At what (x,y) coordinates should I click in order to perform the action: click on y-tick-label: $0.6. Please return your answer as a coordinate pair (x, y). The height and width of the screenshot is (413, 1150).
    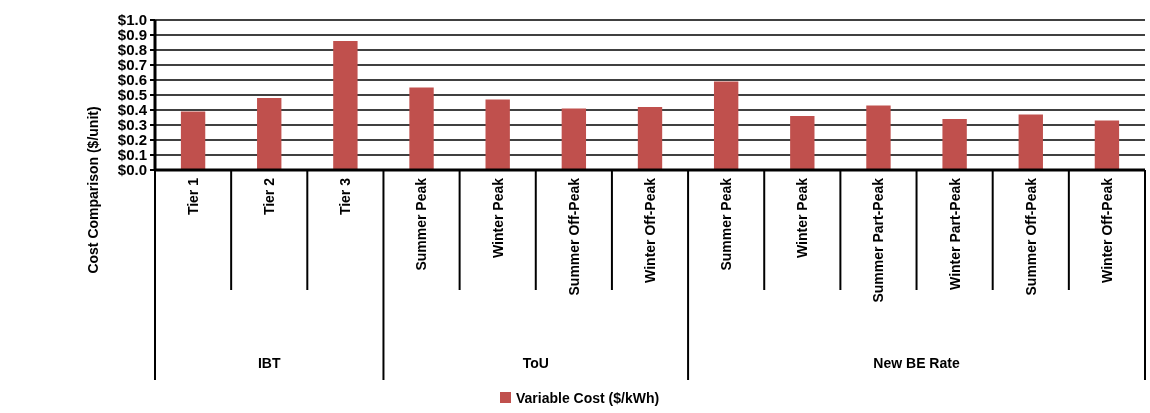
    Looking at the image, I should click on (132, 80).